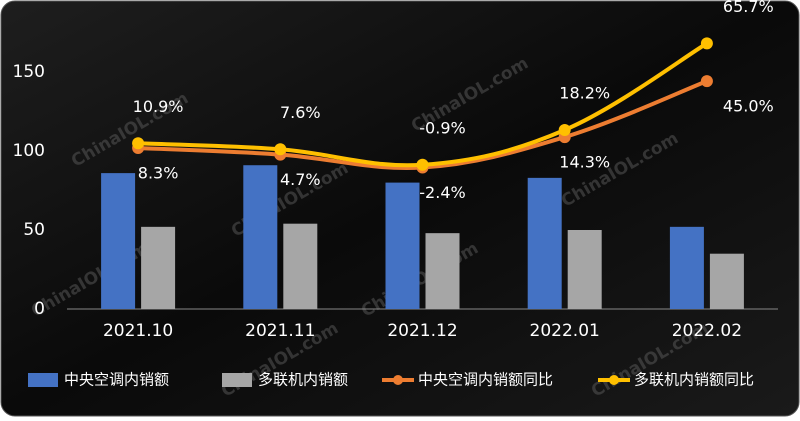  What do you see at coordinates (303, 380) in the screenshot?
I see `legend-label: 多联机内销额` at bounding box center [303, 380].